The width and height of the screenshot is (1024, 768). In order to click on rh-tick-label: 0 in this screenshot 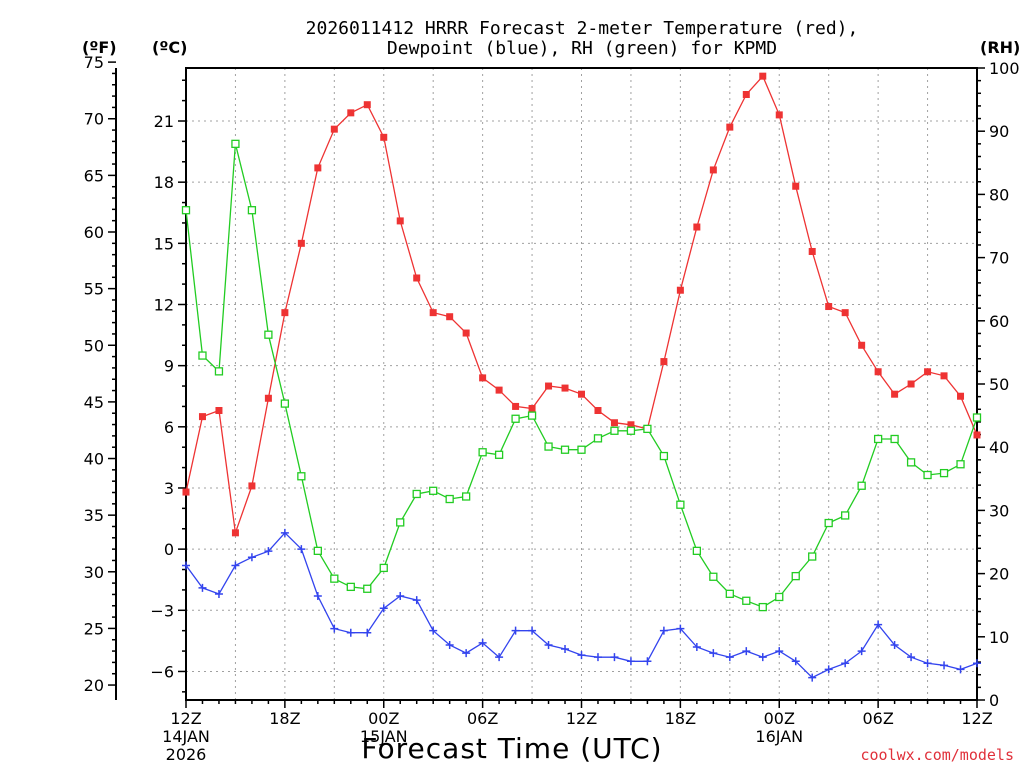, I will do `click(994, 700)`.